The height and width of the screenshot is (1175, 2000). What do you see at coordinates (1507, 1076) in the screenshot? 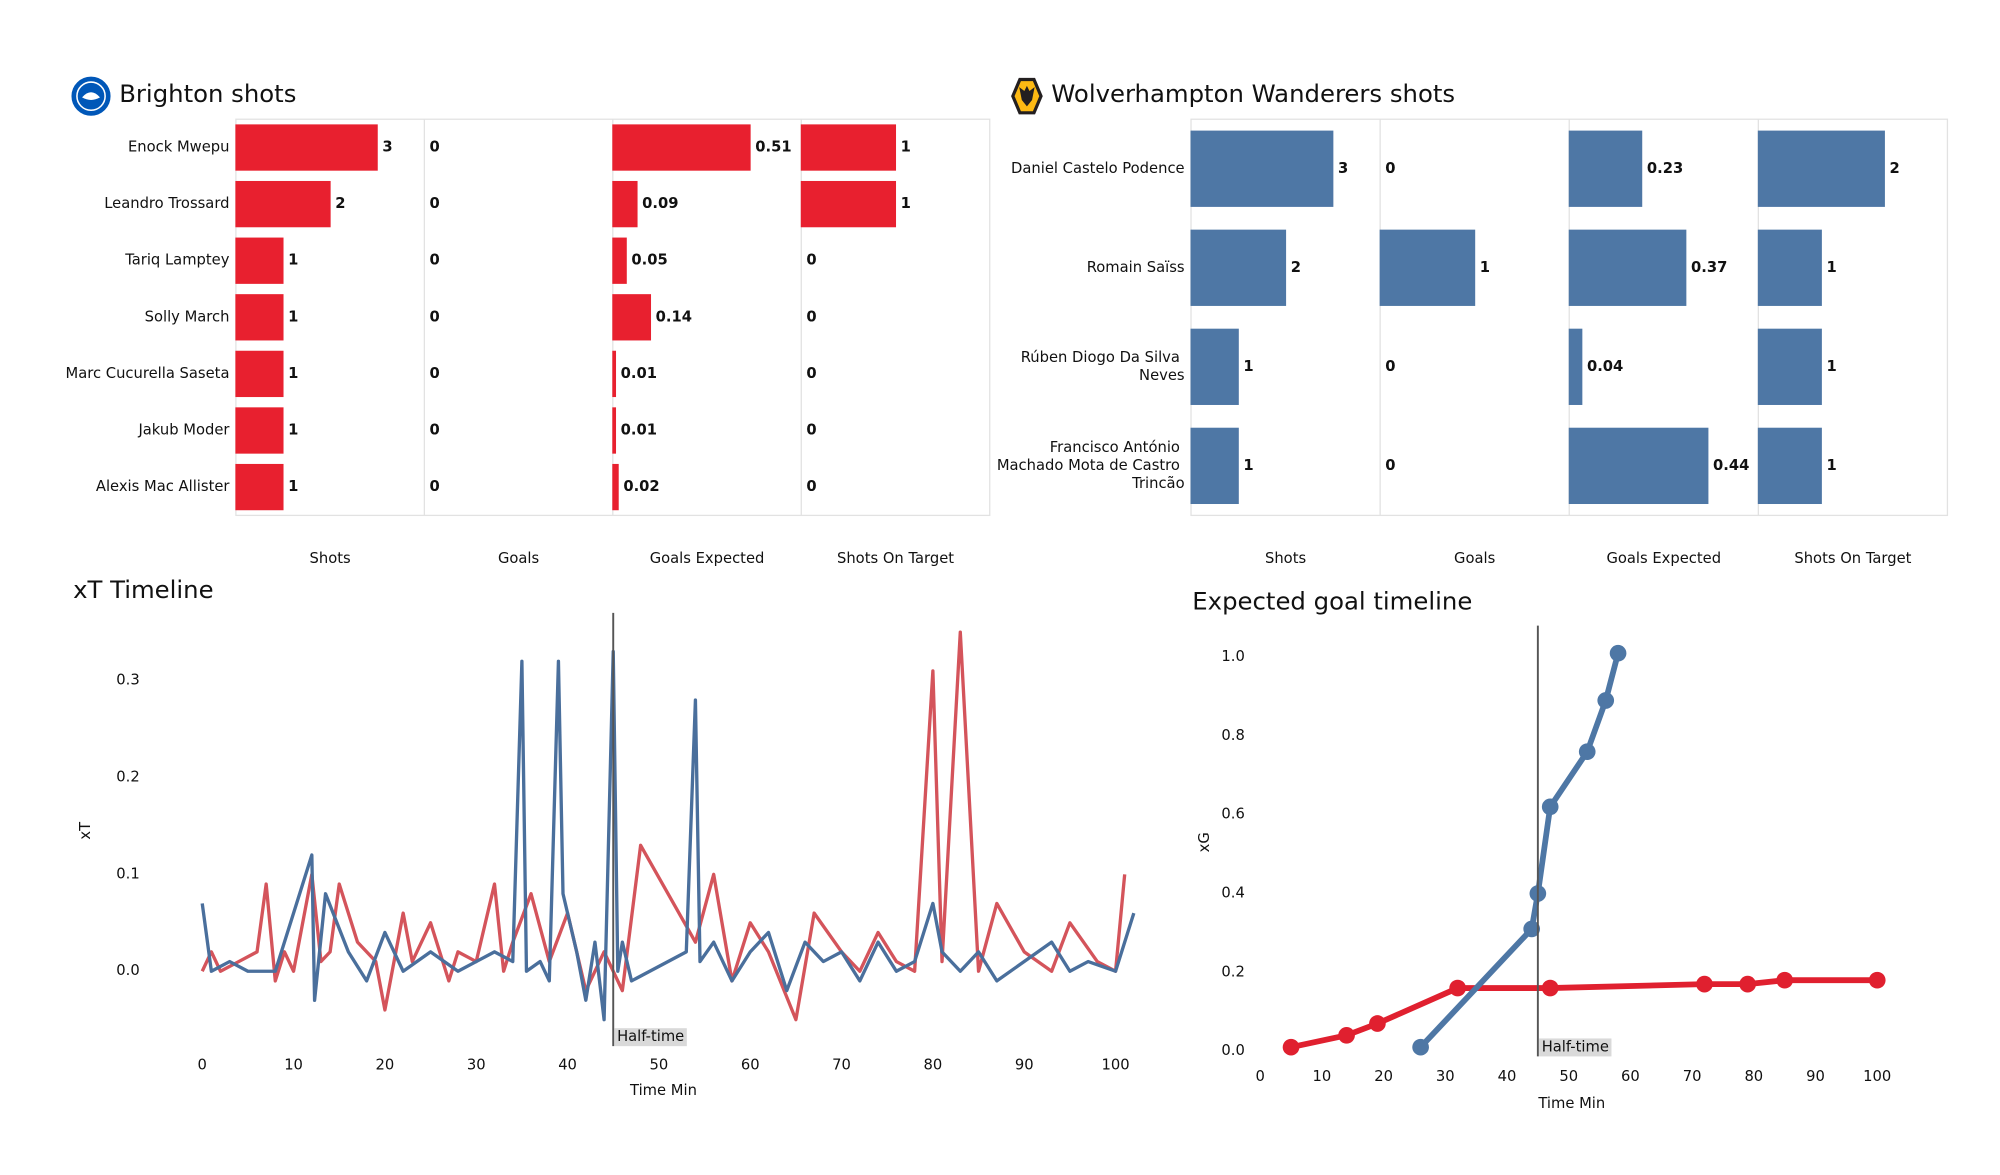
I see `x-tick-label: 40` at bounding box center [1507, 1076].